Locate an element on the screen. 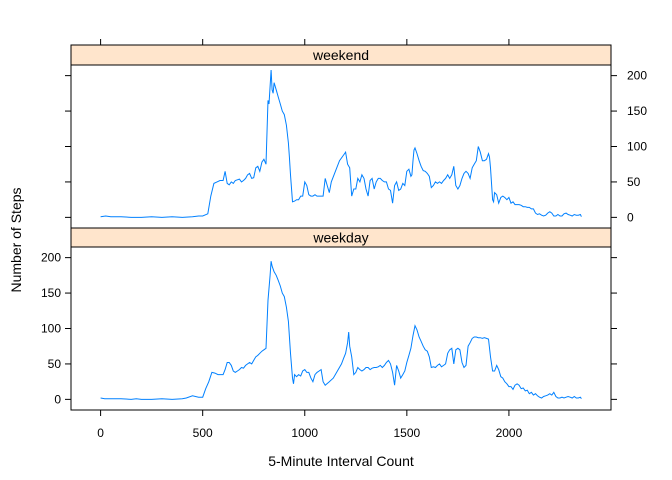 The width and height of the screenshot is (672, 480). y-axis-title: Number of Steps is located at coordinates (16, 239).